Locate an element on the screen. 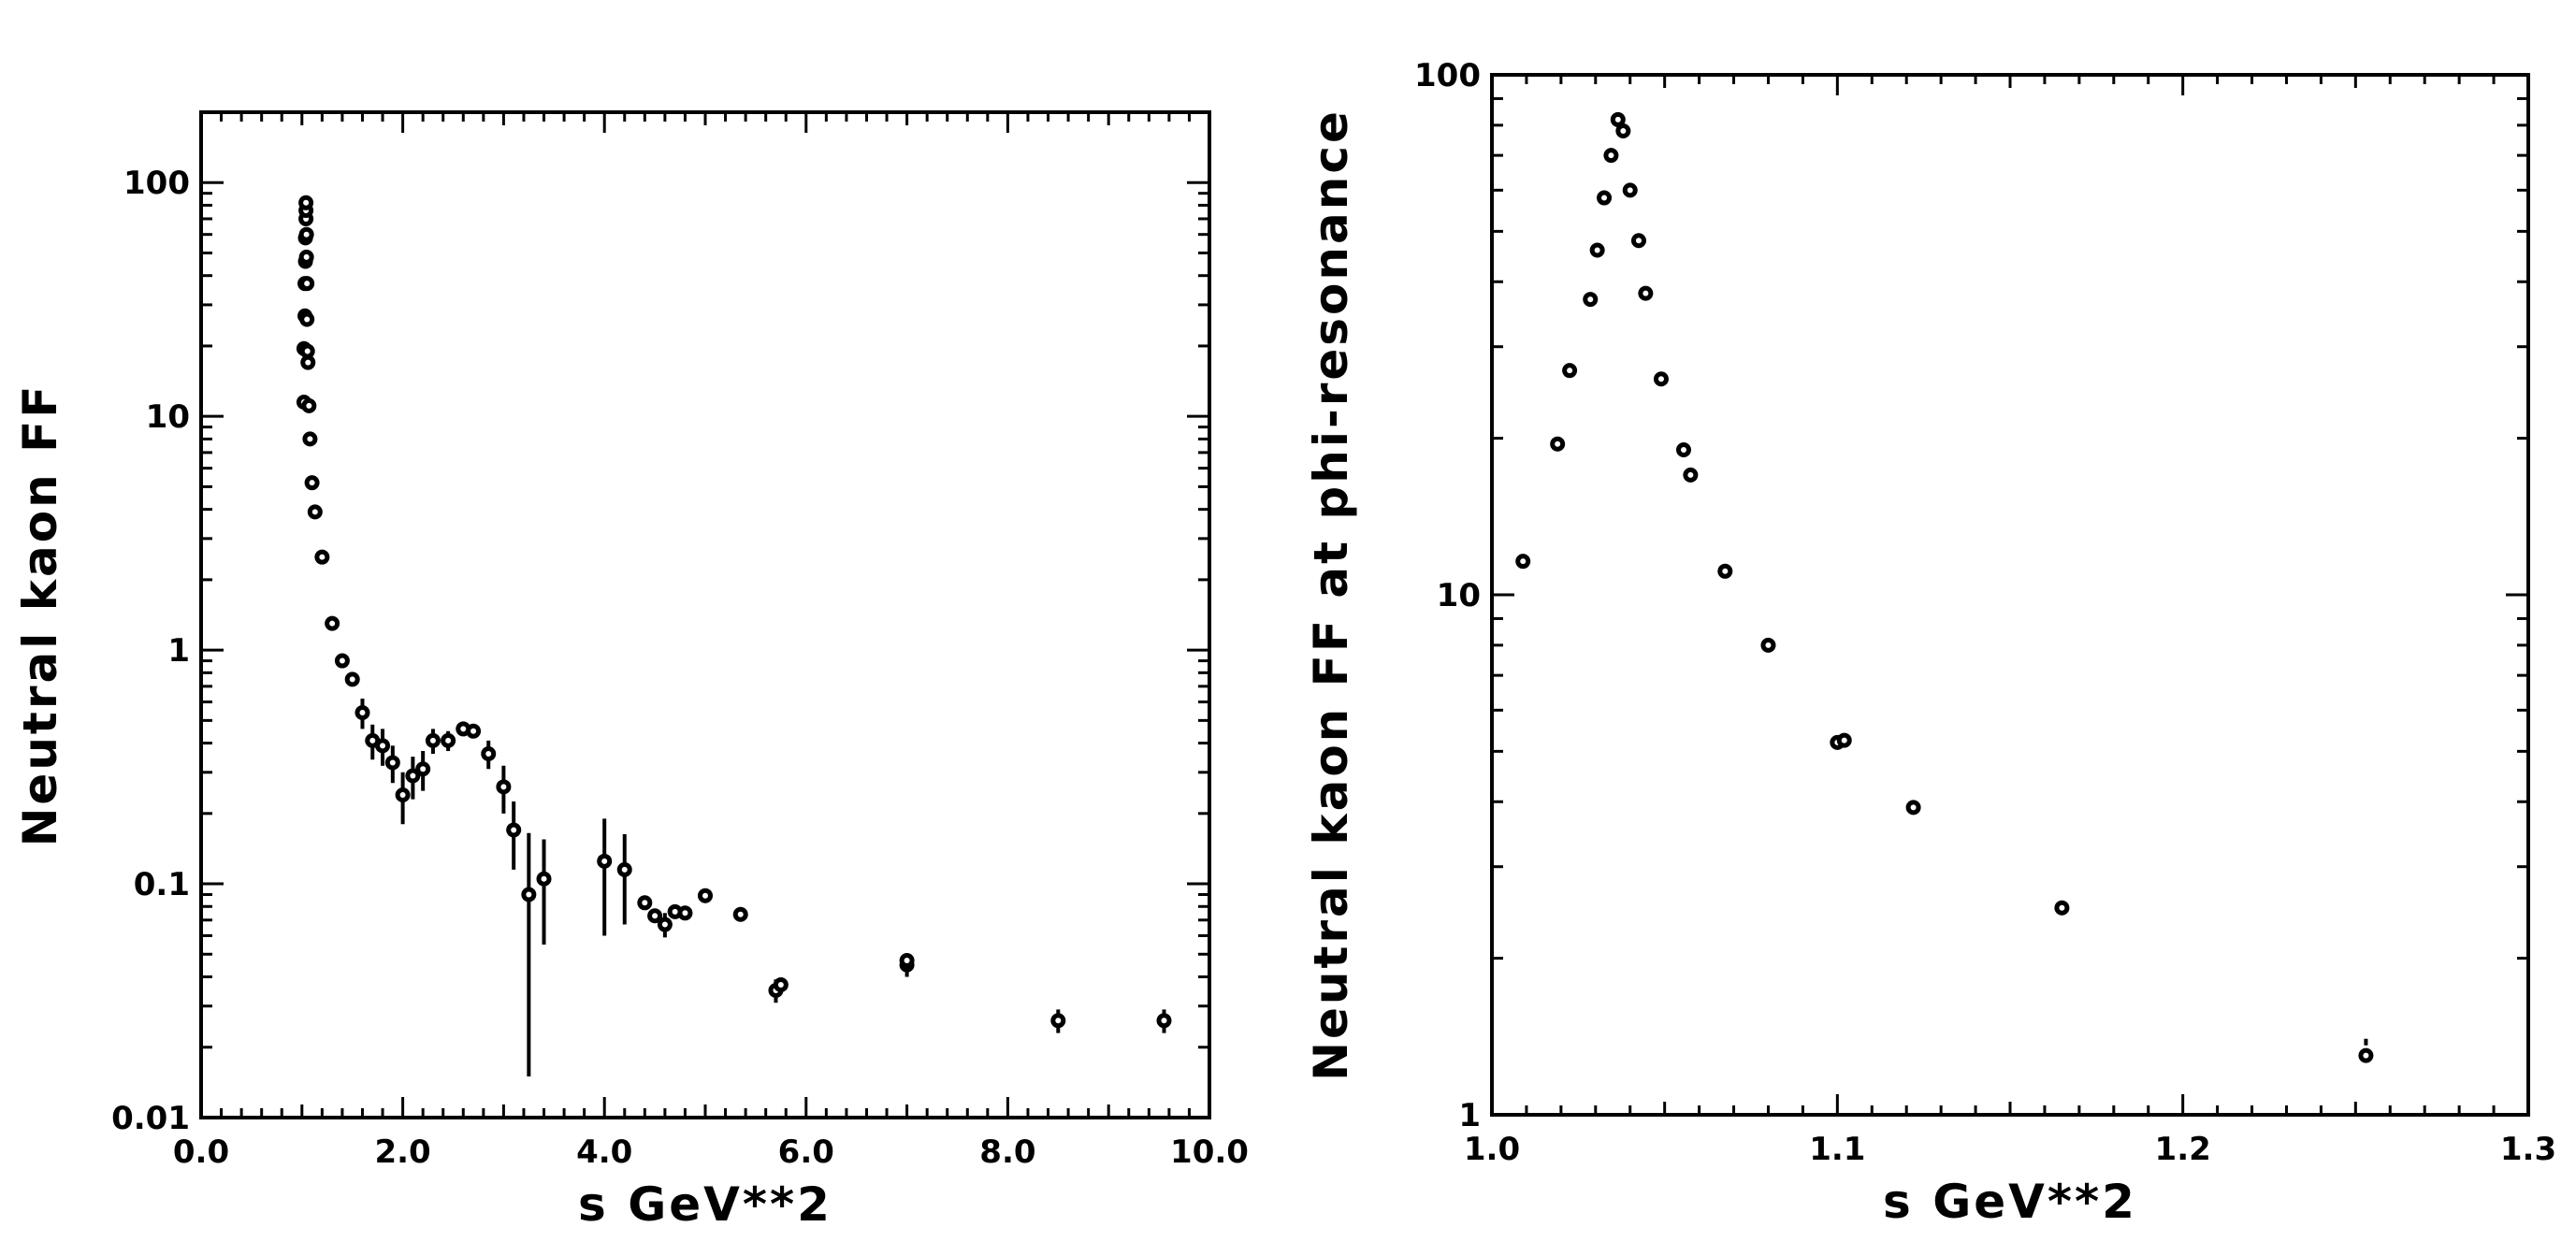  x-tick-label: 1.1 is located at coordinates (1837, 1149).